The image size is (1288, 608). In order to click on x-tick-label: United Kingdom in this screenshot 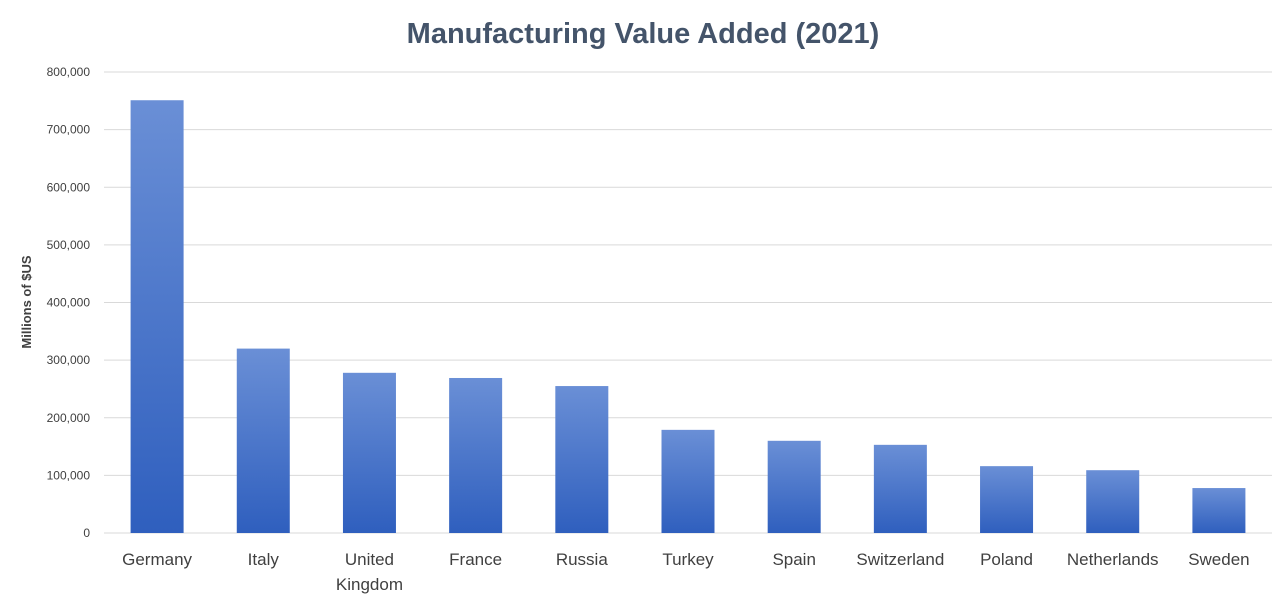, I will do `click(369, 572)`.